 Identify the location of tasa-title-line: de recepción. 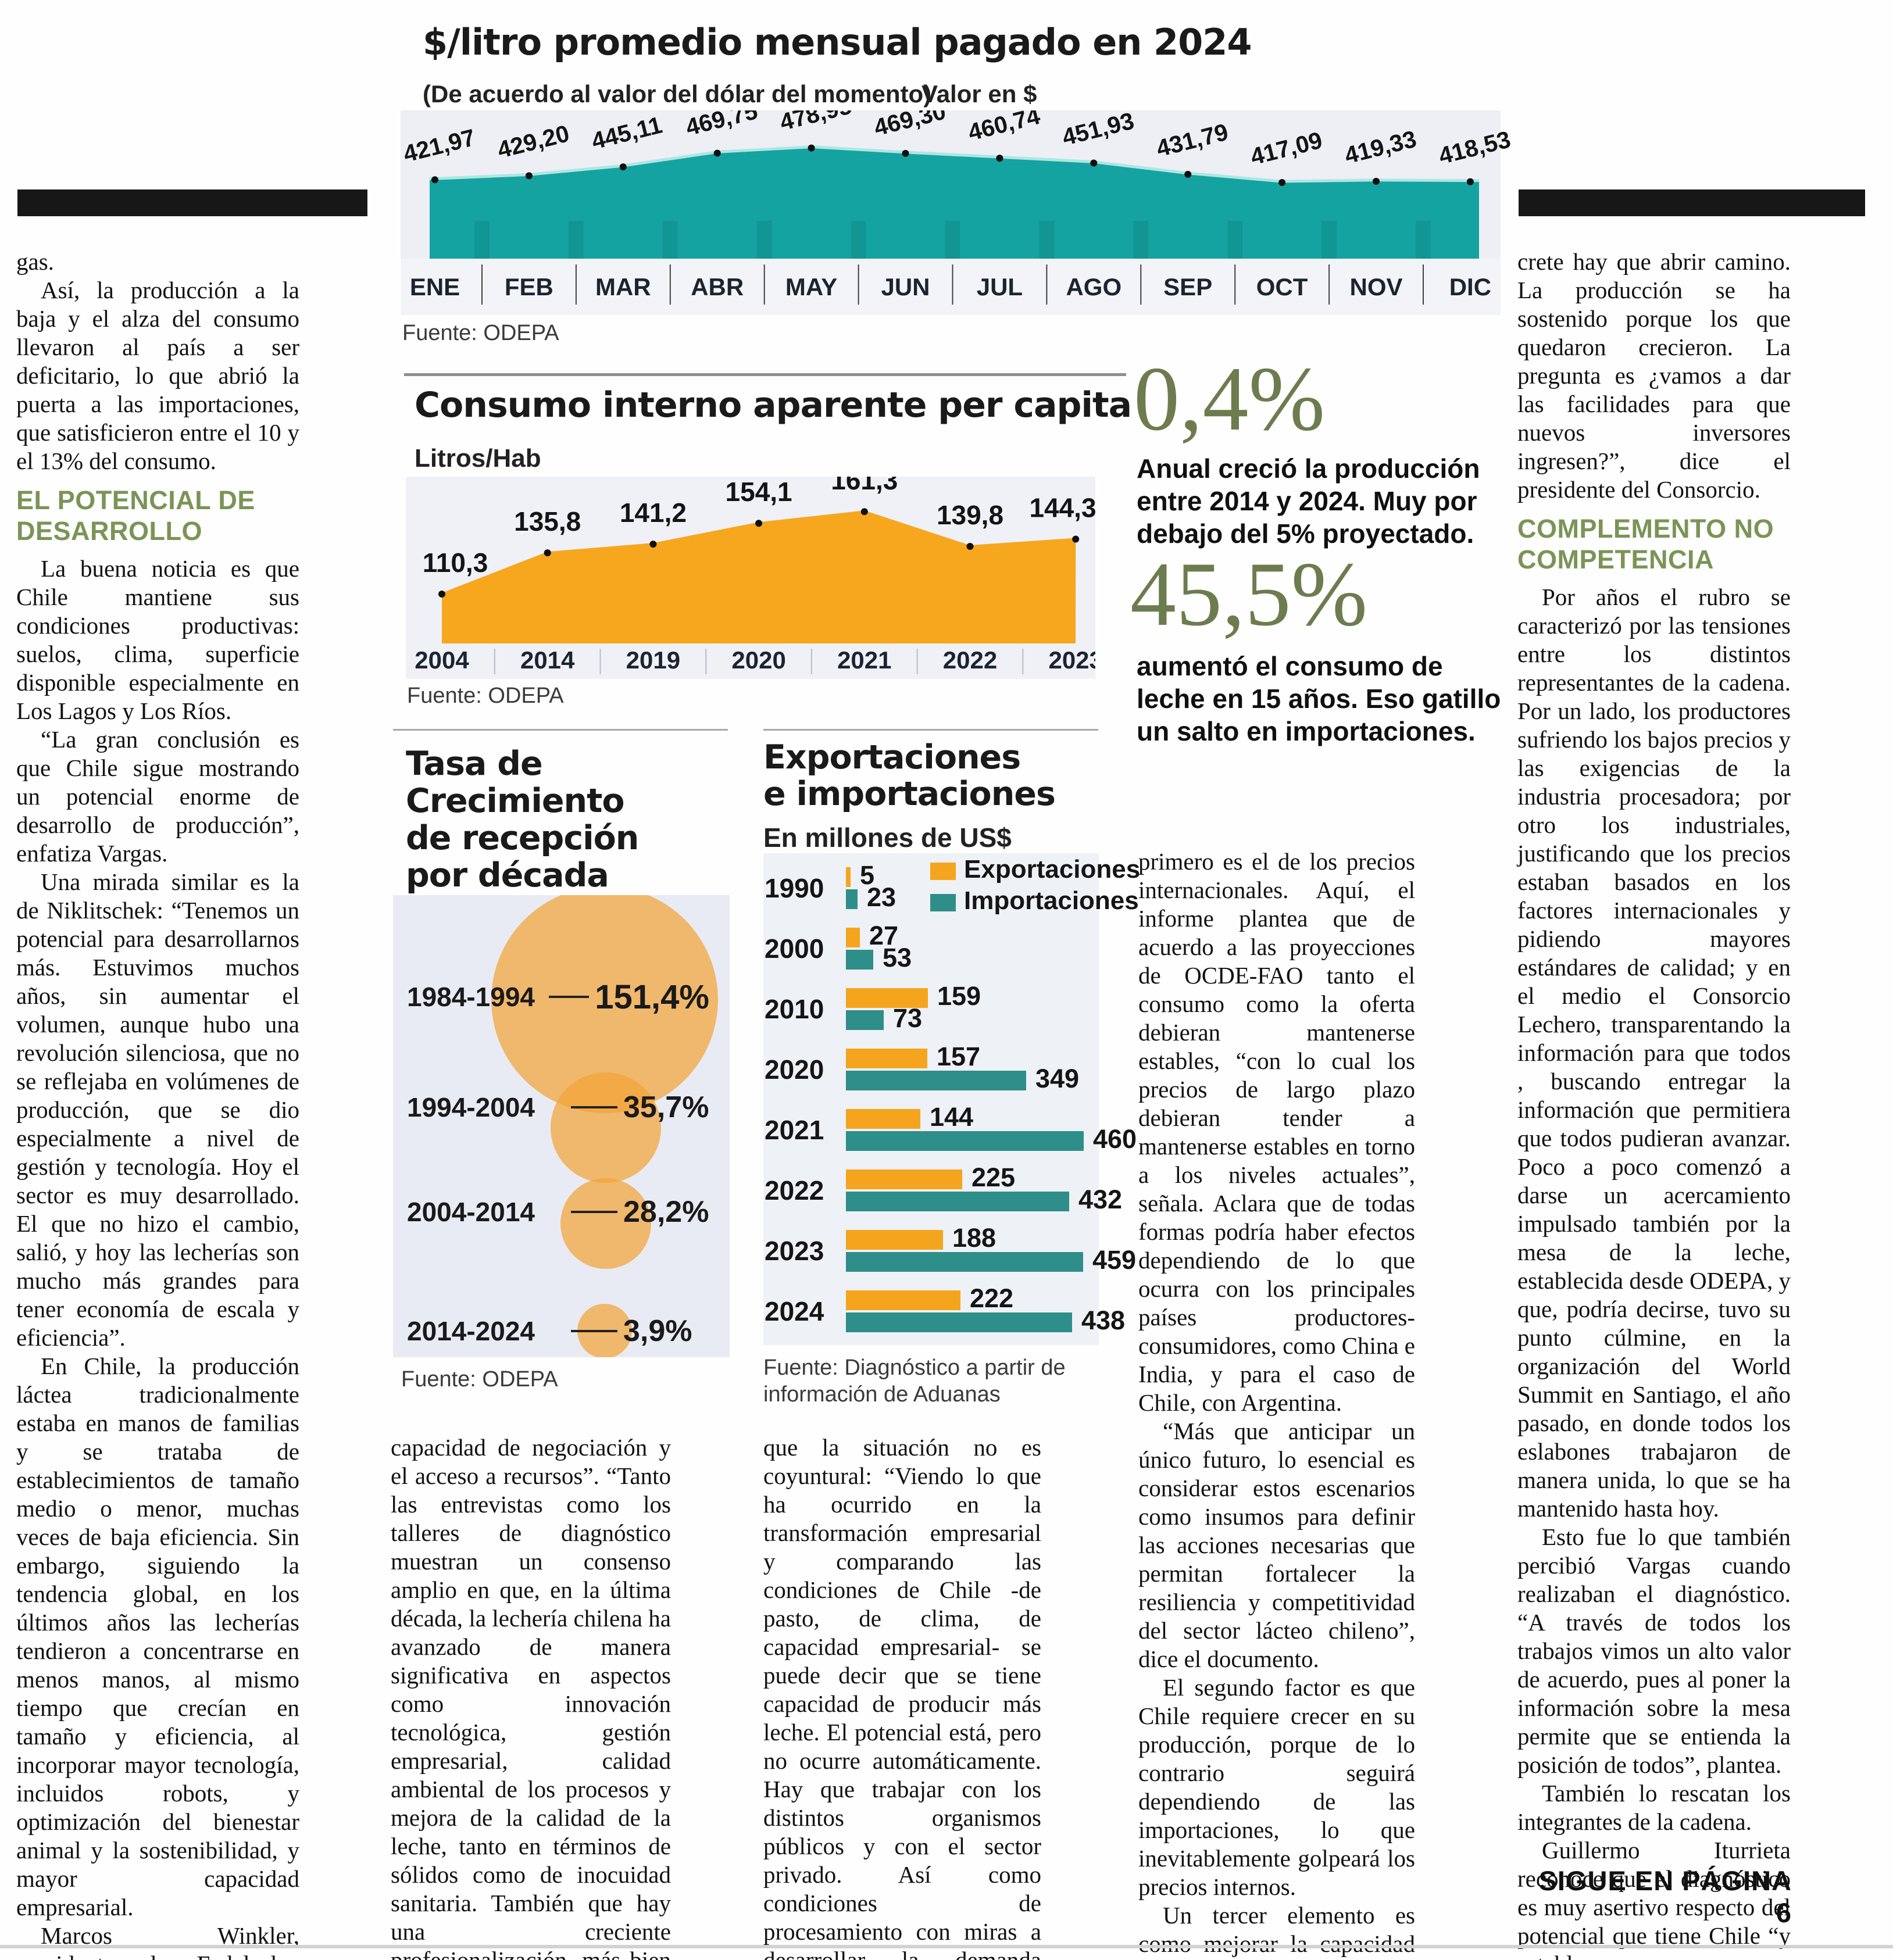
(523, 838).